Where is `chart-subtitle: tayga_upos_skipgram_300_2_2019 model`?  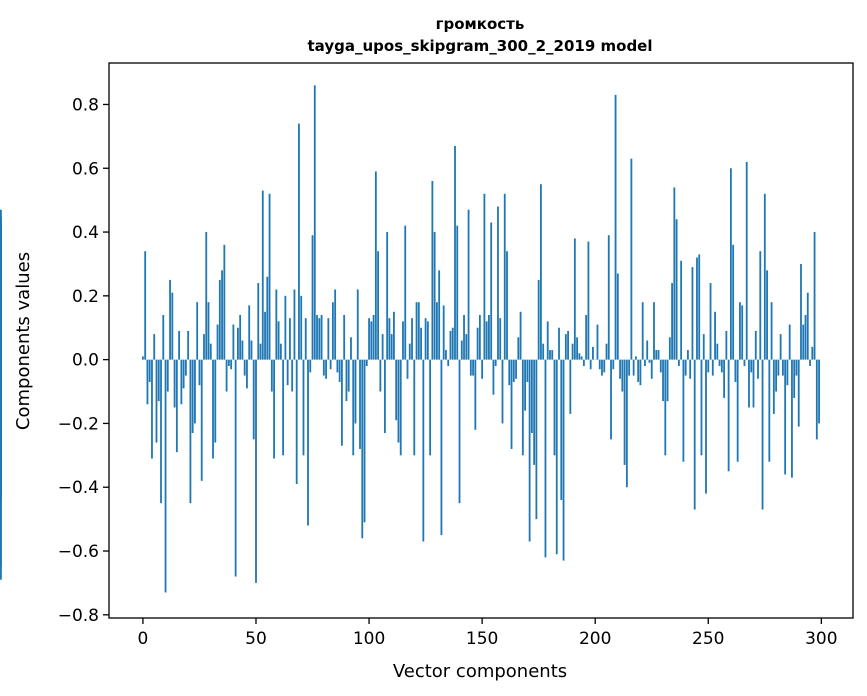 chart-subtitle: tayga_upos_skipgram_300_2_2019 model is located at coordinates (480, 46).